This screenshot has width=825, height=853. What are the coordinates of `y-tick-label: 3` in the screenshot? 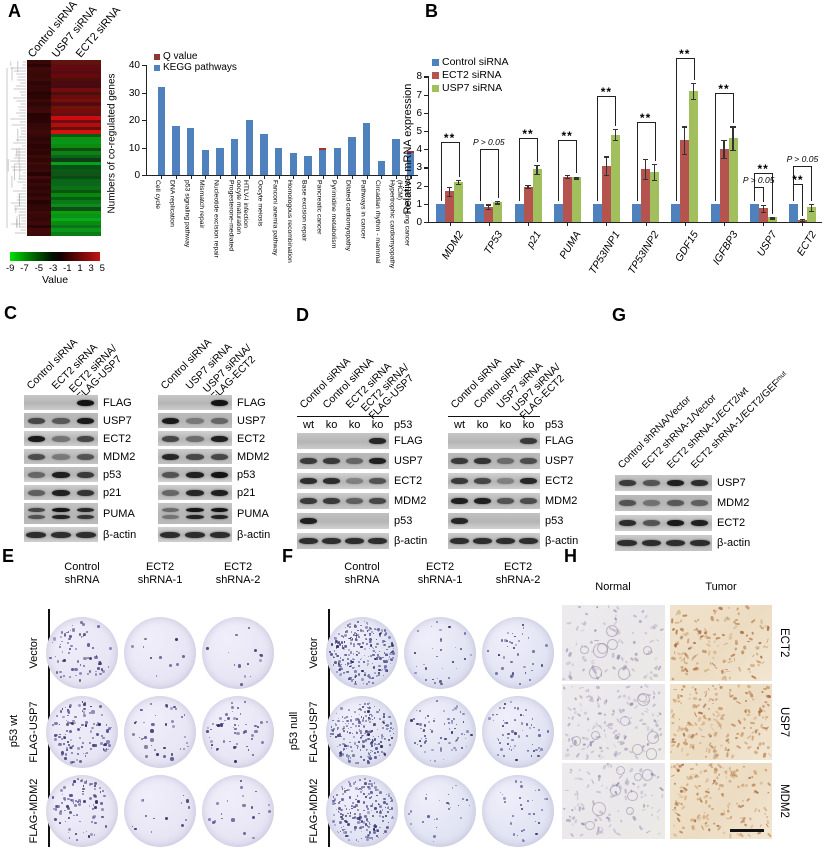 It's located at (419, 168).